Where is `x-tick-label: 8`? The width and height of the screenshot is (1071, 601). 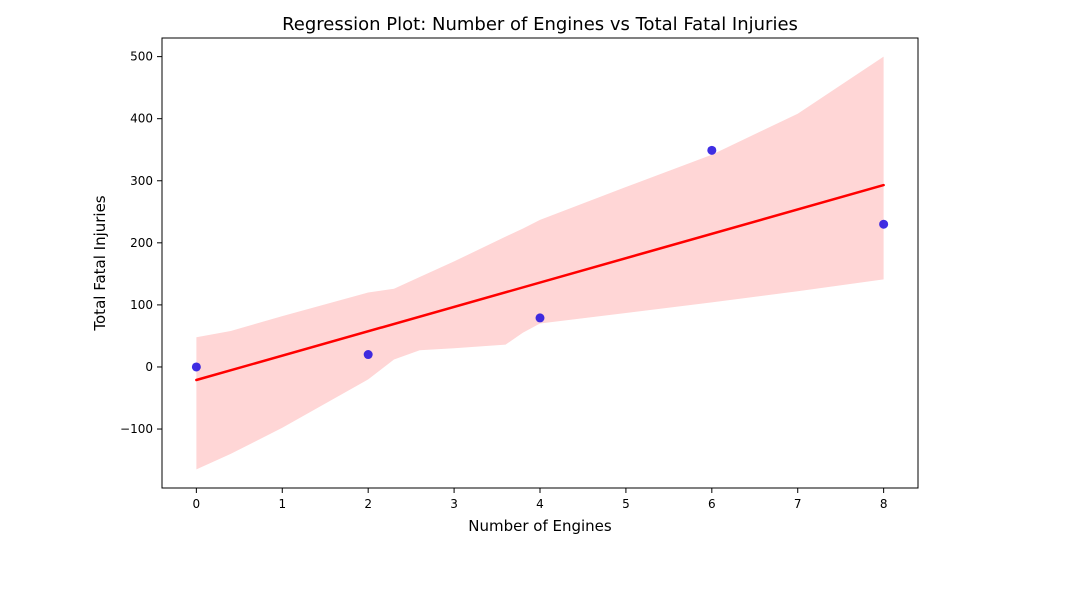 x-tick-label: 8 is located at coordinates (884, 504).